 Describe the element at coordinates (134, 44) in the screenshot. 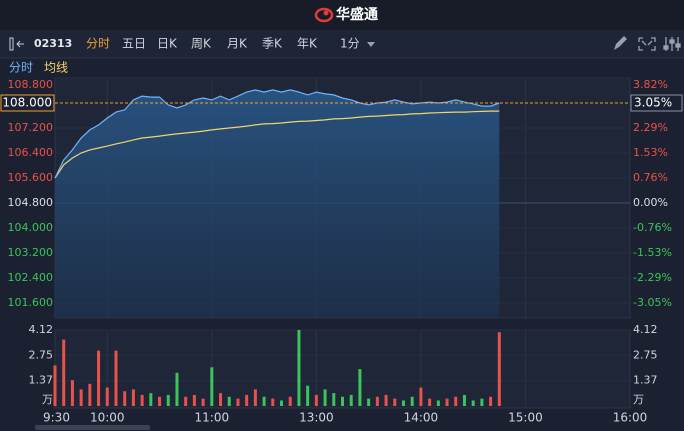

I see `tab: 五日` at that location.